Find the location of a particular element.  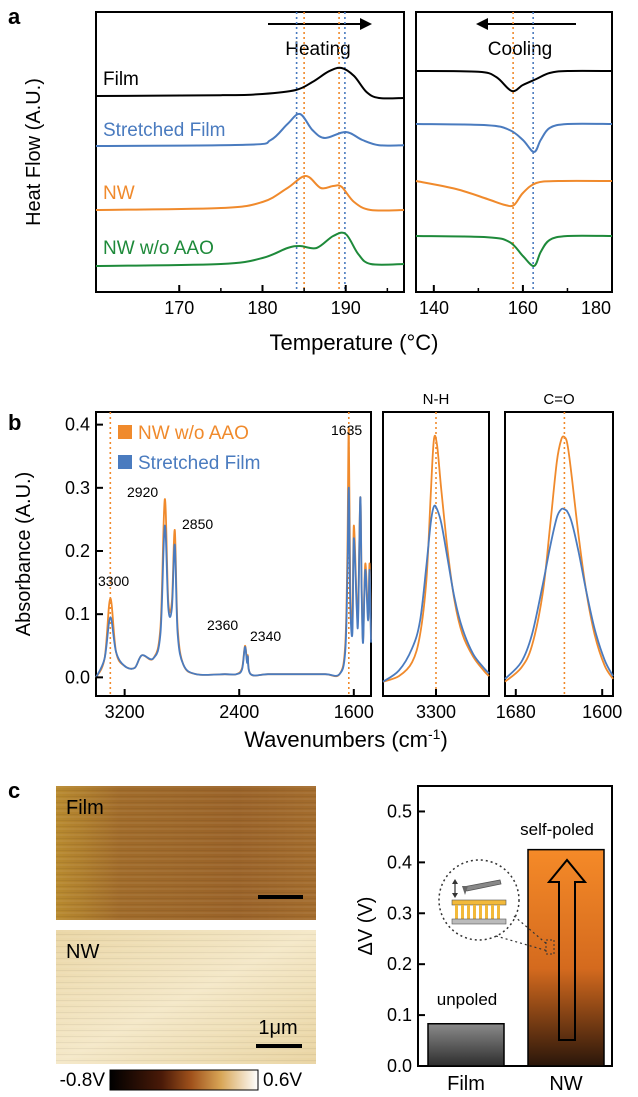

bar-y-tick-label: 0.0 is located at coordinates (399, 1066).